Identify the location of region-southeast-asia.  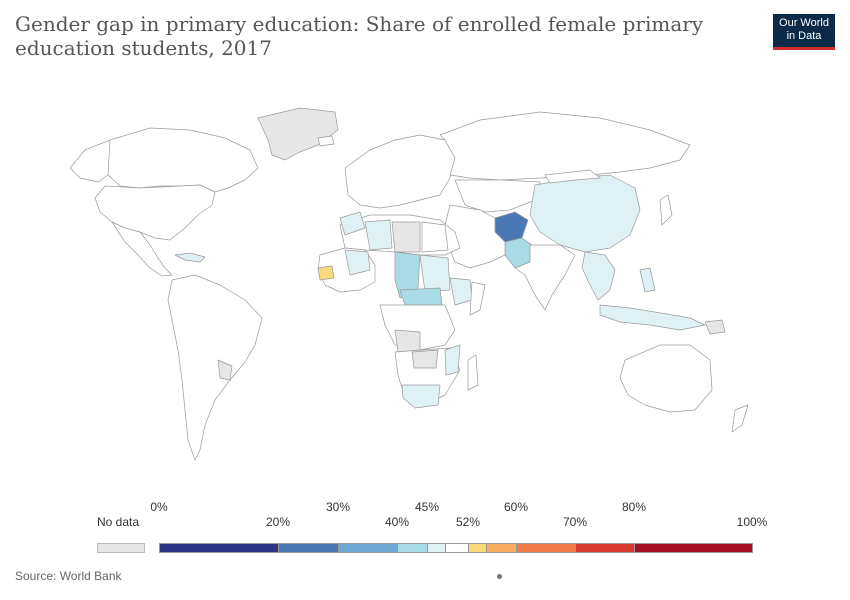
(598, 276).